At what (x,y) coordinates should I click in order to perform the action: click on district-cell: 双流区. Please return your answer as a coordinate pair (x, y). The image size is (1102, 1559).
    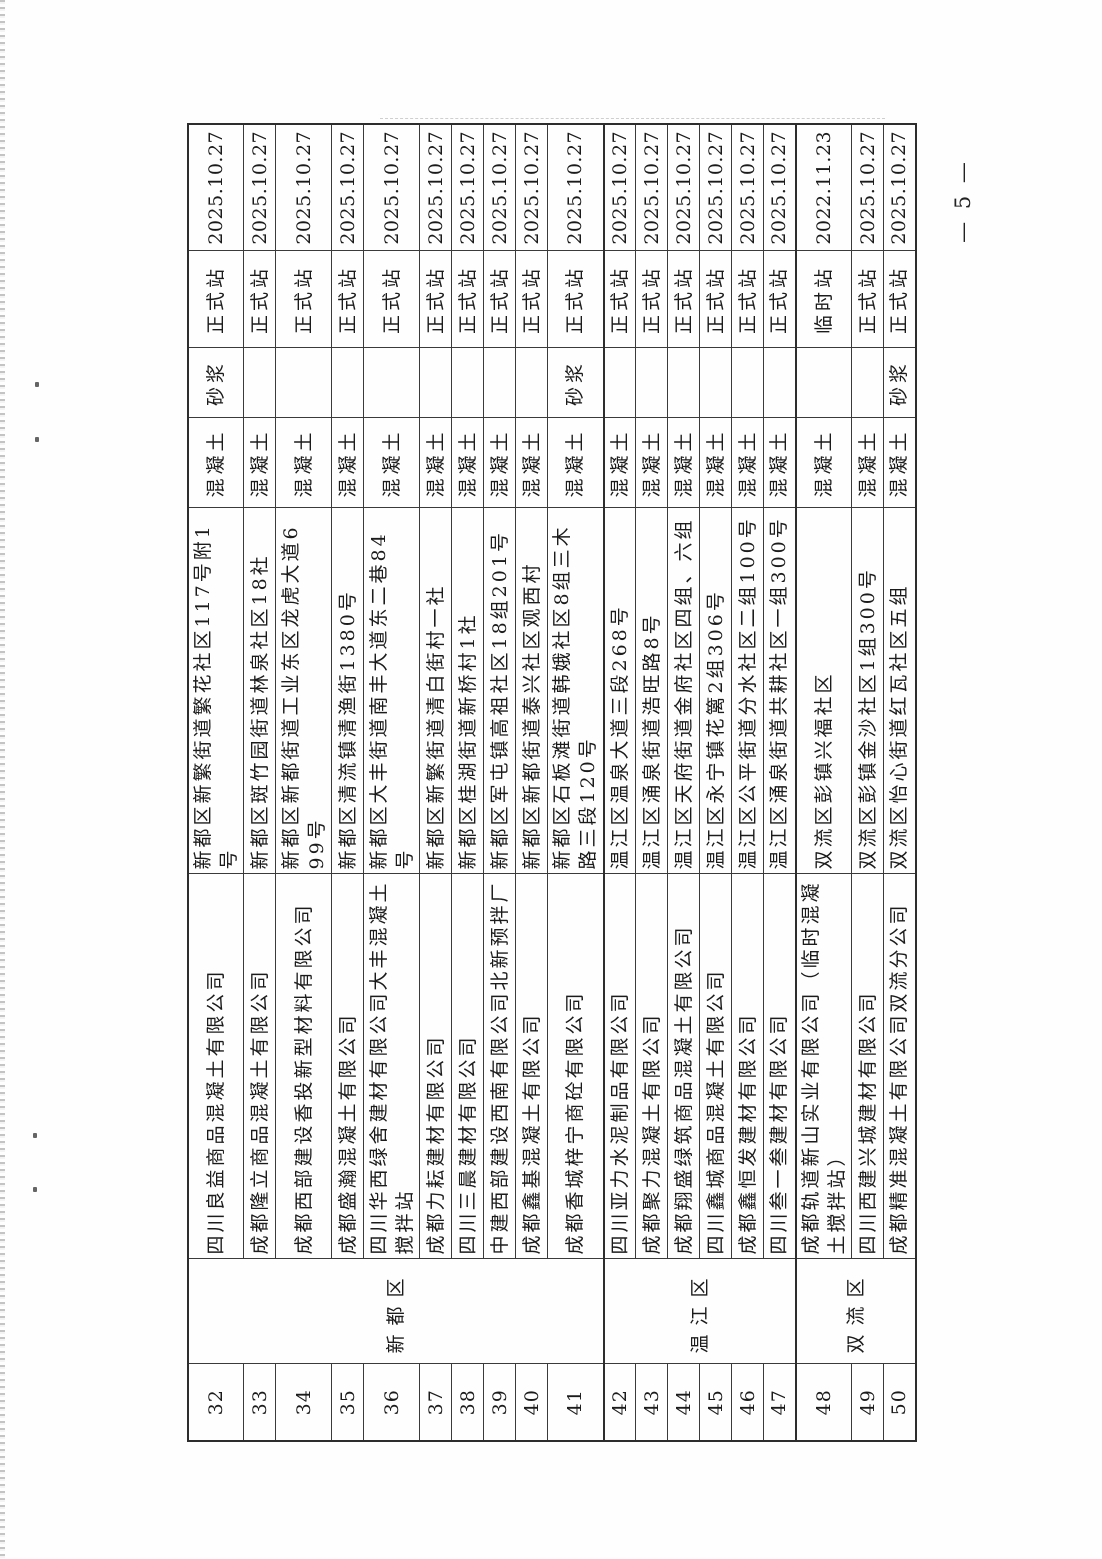
    Looking at the image, I should click on (855, 1311).